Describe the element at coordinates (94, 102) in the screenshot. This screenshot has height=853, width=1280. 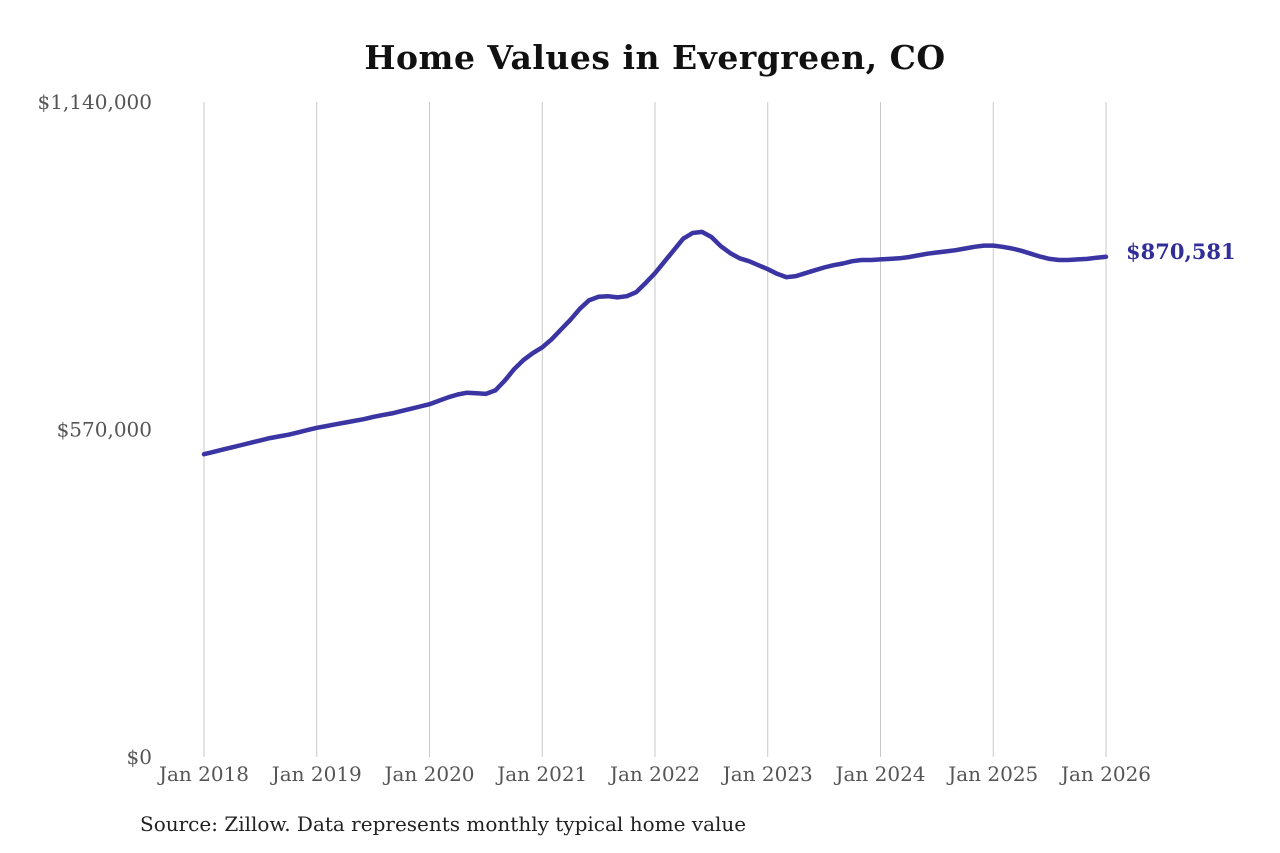
I see `y-tick-label: $1,140,000` at that location.